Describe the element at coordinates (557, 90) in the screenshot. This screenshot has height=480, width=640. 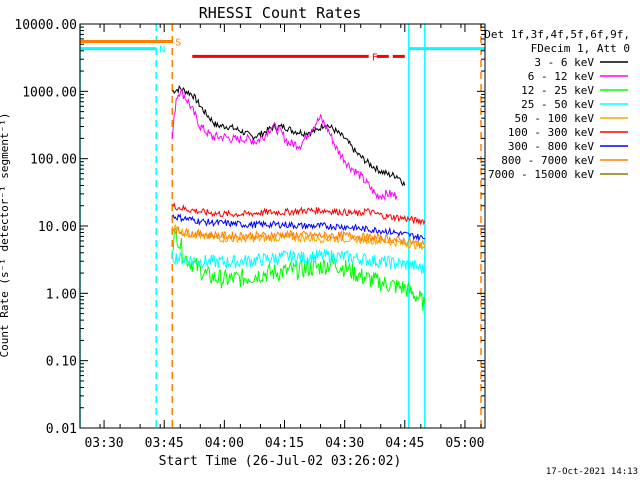
I see `legend-entry-label: 12 - 25 keV` at that location.